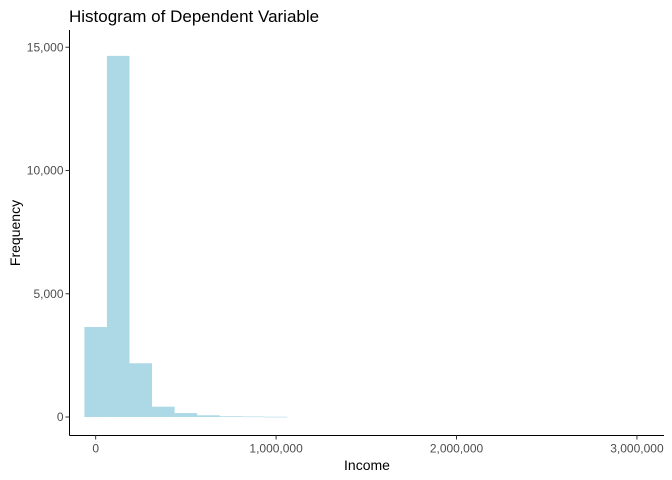  Describe the element at coordinates (378, 445) in the screenshot. I see `x-ticks-group: 0 1,000,000 2,000,000 3,000,000` at that location.